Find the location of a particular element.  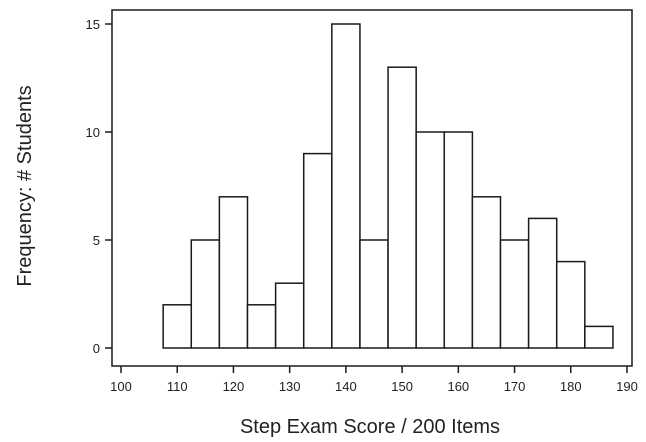

x-tick-label: 140 is located at coordinates (346, 386).